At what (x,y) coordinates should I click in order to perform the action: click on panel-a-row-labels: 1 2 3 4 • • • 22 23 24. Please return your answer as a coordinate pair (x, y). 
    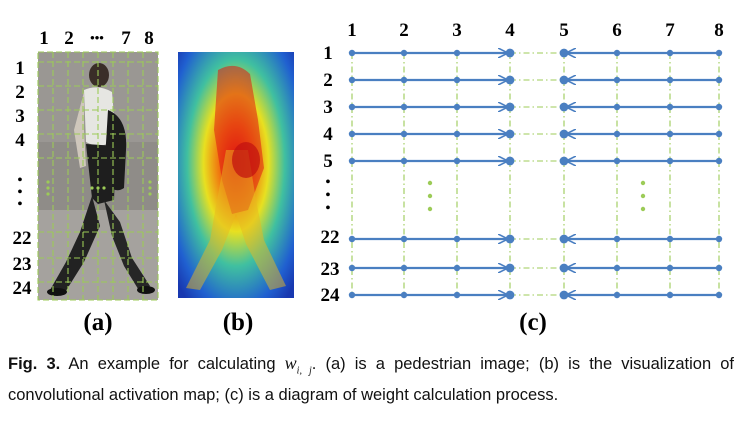
    Looking at the image, I should click on (23, 178).